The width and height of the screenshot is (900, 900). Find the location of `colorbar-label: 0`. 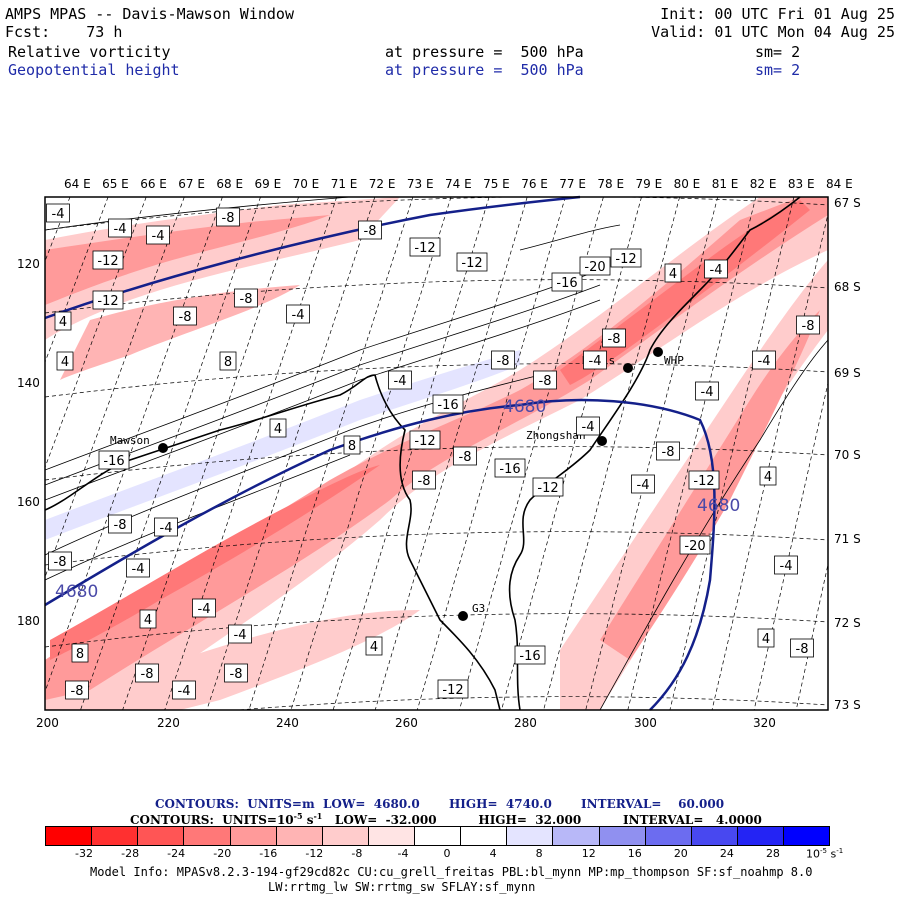

colorbar-label: 0 is located at coordinates (447, 853).